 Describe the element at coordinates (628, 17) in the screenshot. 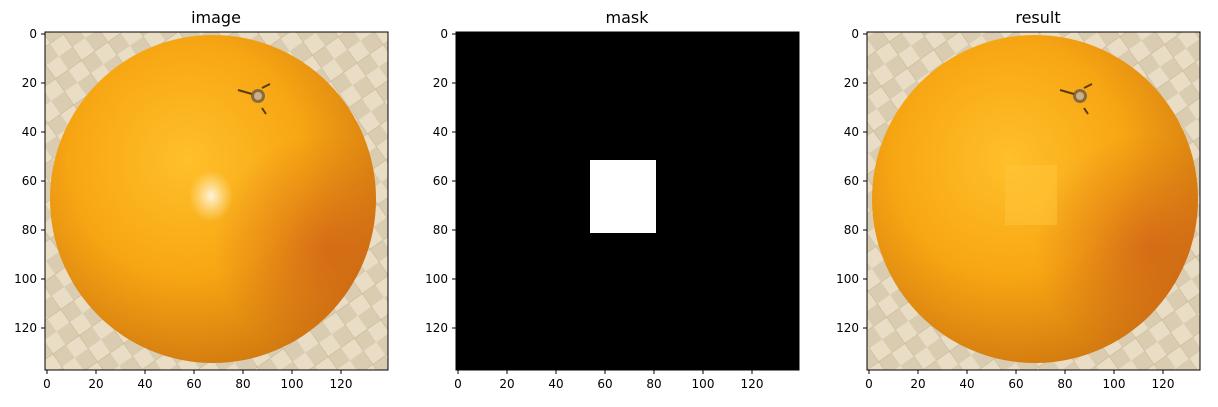

I see `panel-title: mask` at that location.